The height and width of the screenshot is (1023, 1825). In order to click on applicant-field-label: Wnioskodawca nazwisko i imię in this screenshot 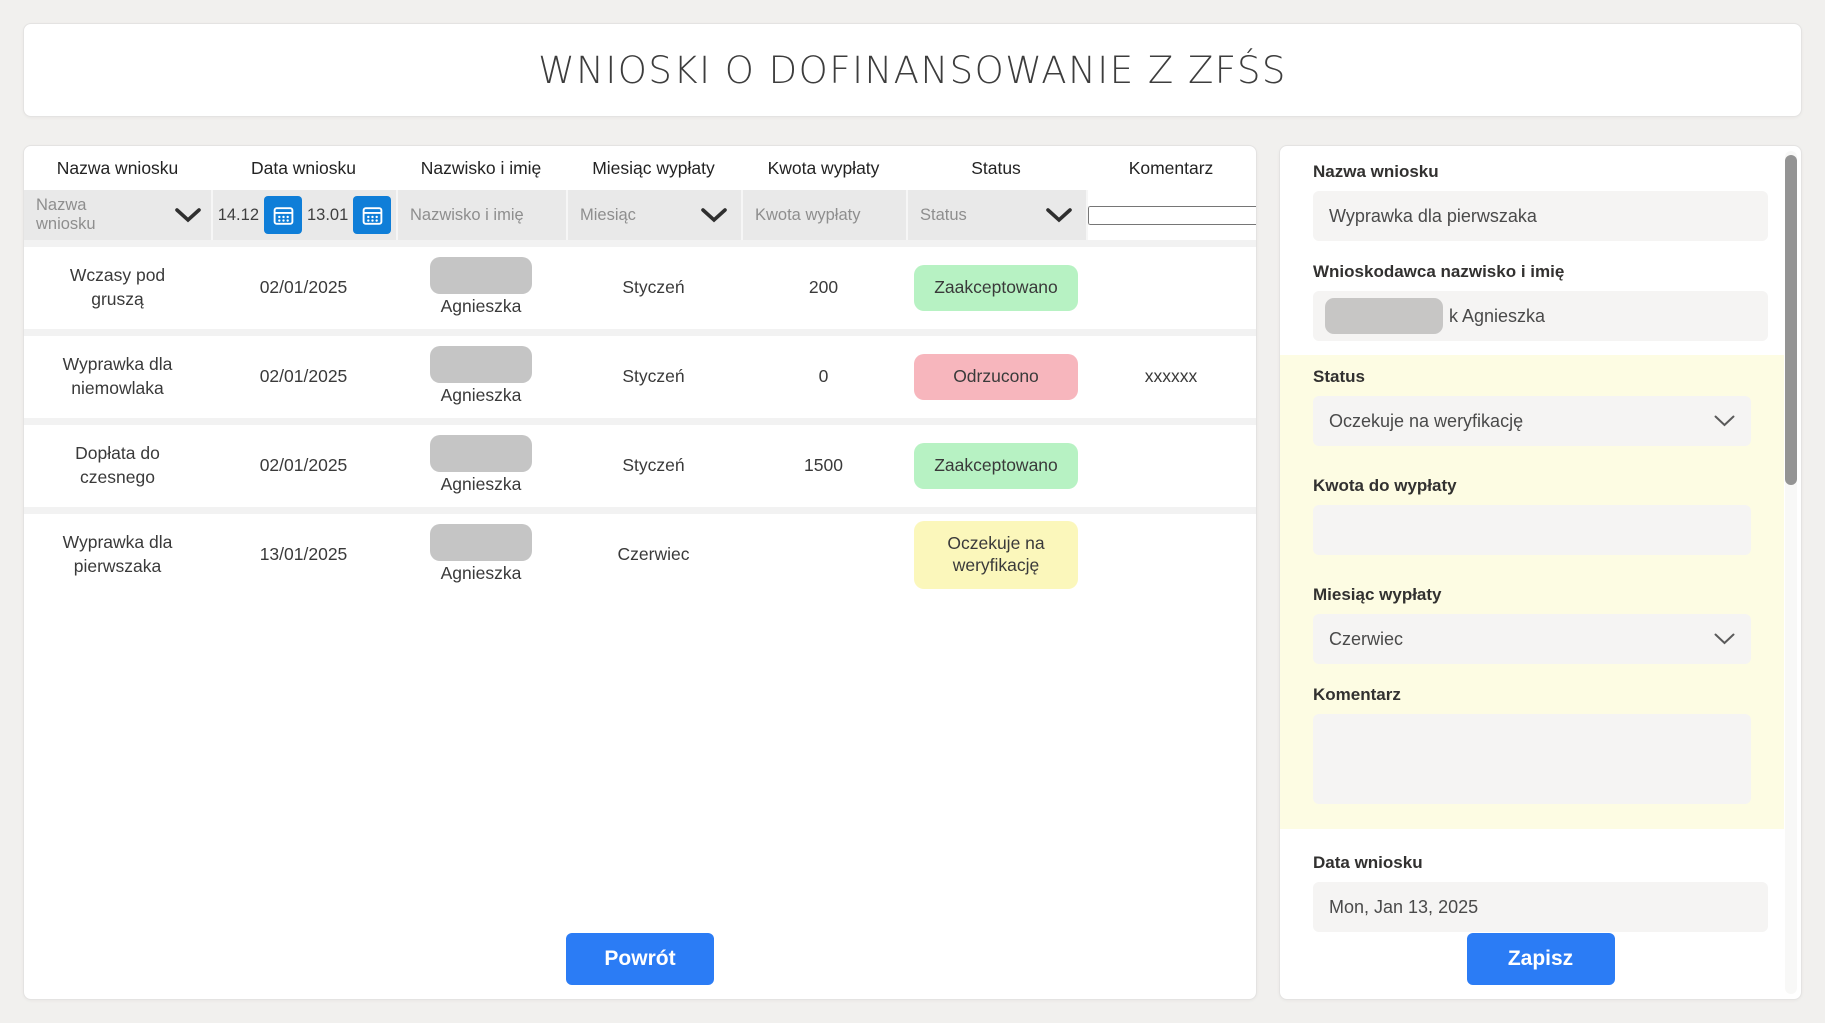, I will do `click(1439, 271)`.